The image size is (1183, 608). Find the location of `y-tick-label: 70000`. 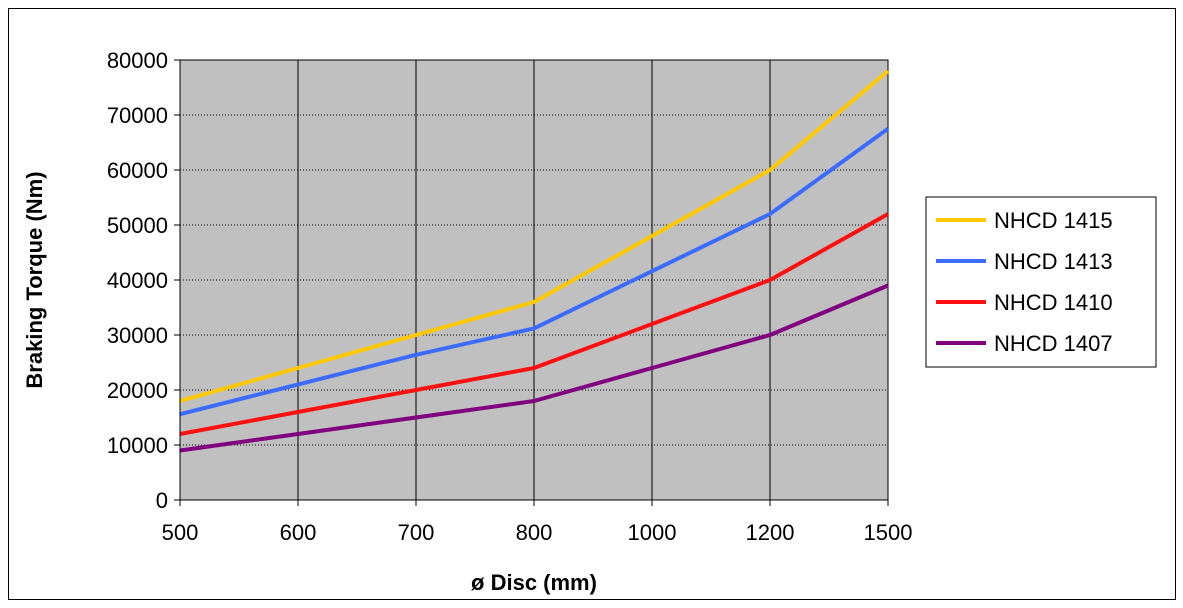

y-tick-label: 70000 is located at coordinates (137, 115).